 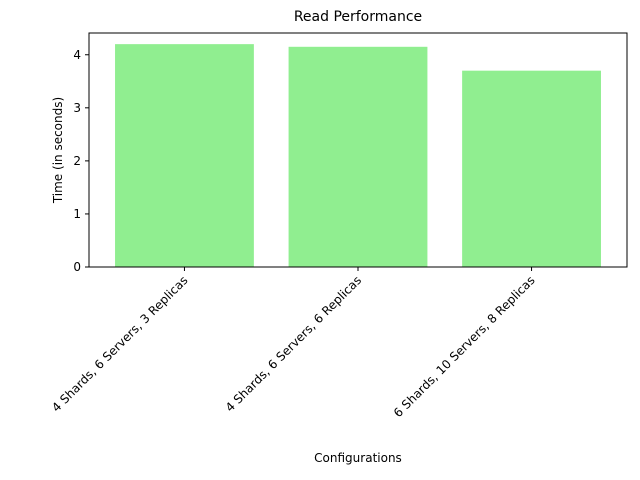 What do you see at coordinates (293, 343) in the screenshot?
I see `x-tick-label: 4 Shards, 6 Servers, 6 Replicas` at bounding box center [293, 343].